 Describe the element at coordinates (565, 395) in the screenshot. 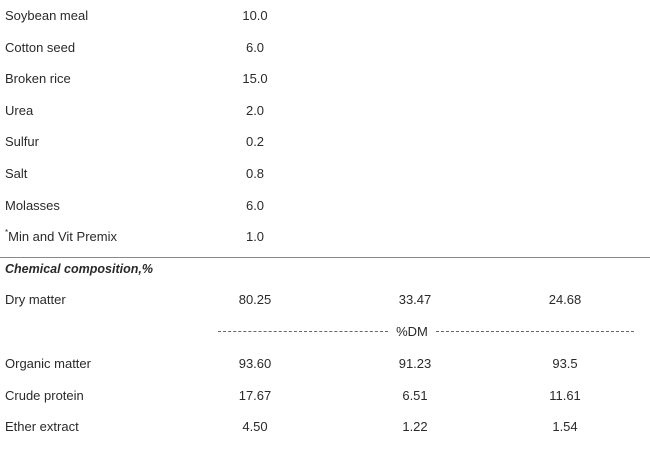

I see `value-cell: 11.61` at that location.